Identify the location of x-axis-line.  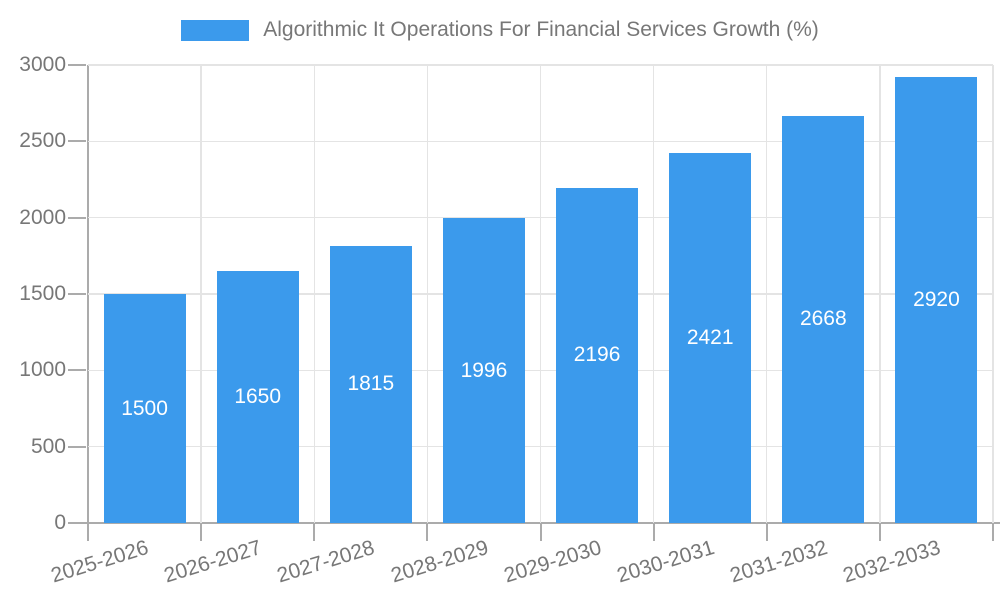
(543, 523).